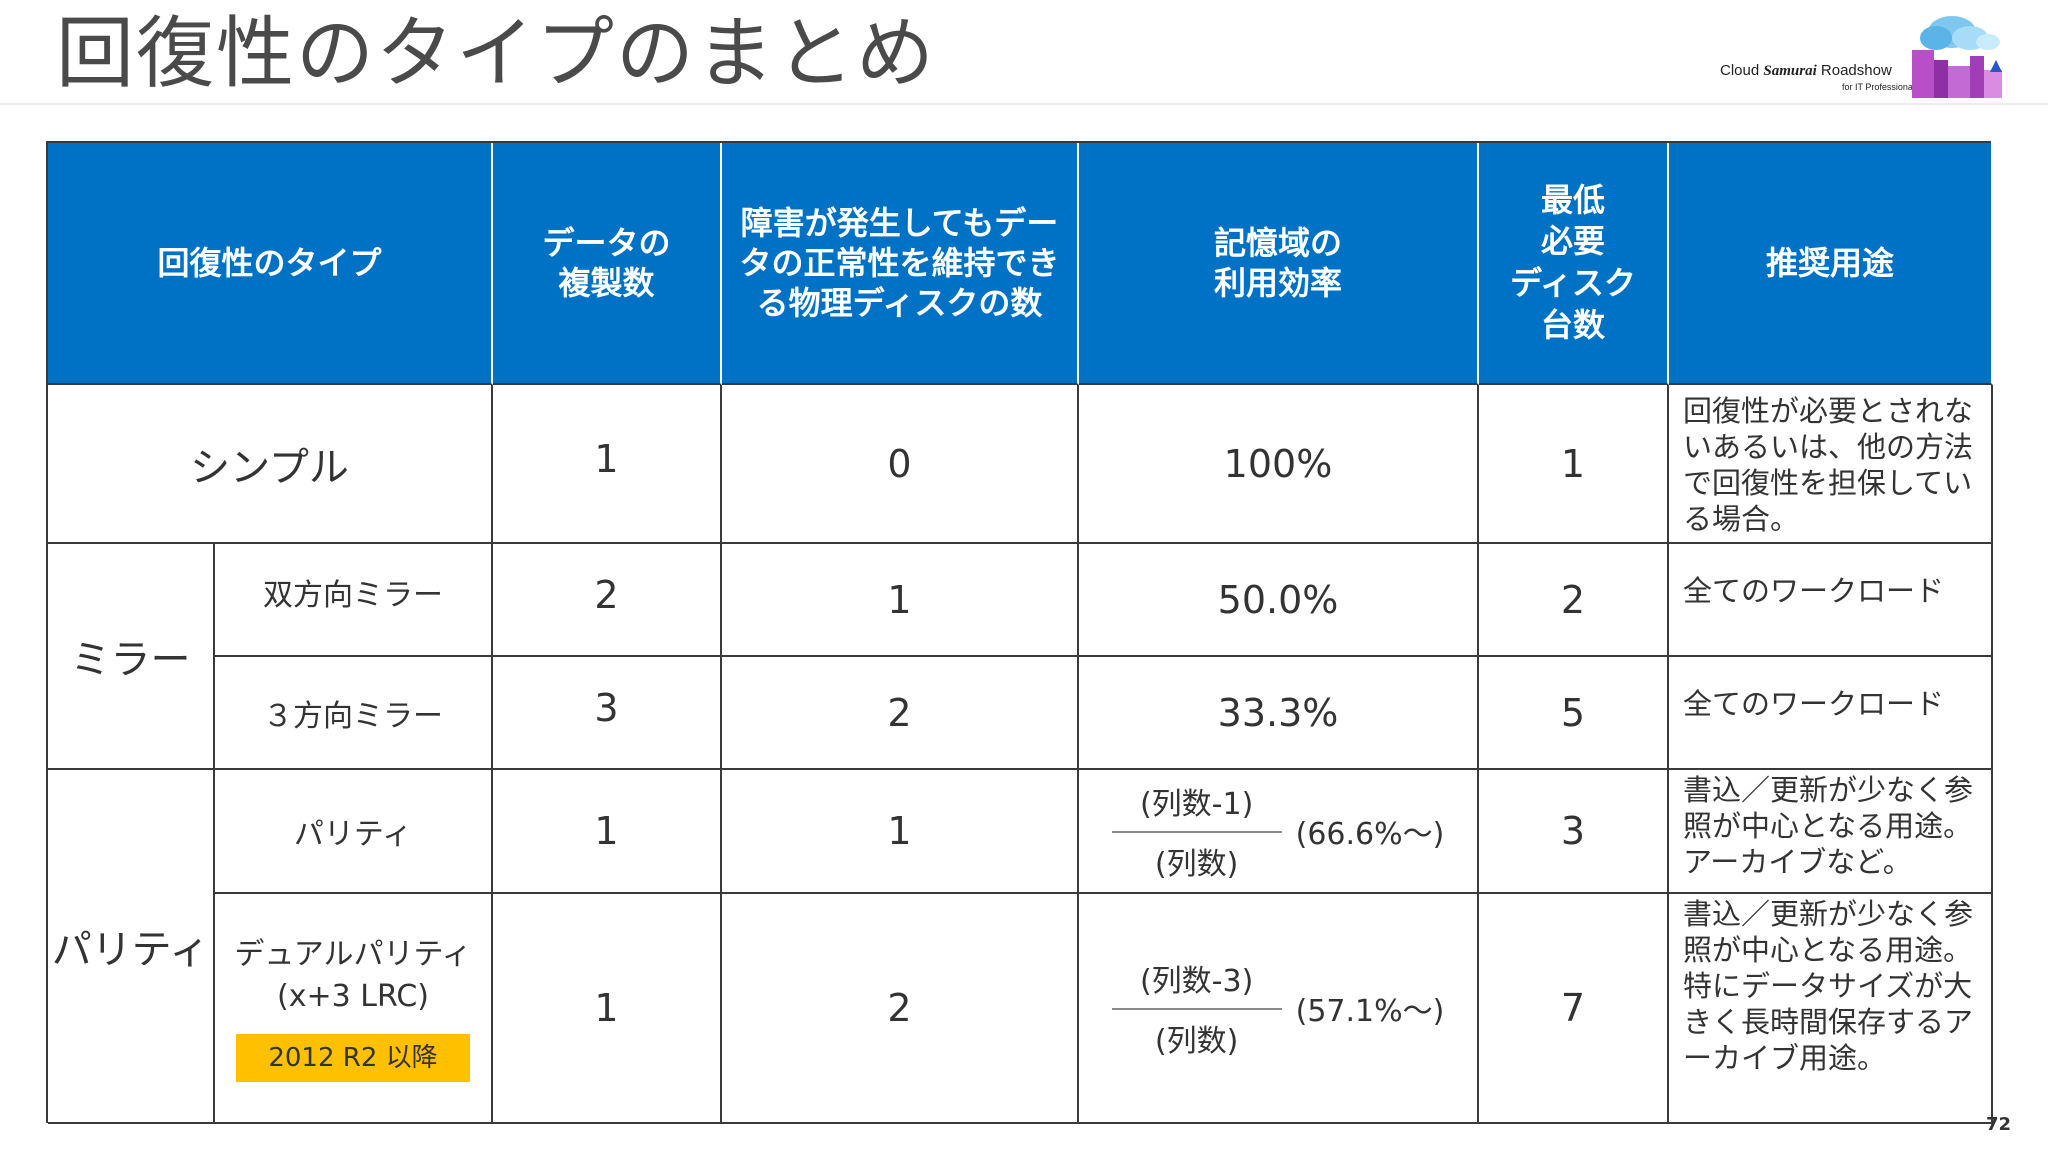  I want to click on simple-min-disks: 1, so click(1574, 464).